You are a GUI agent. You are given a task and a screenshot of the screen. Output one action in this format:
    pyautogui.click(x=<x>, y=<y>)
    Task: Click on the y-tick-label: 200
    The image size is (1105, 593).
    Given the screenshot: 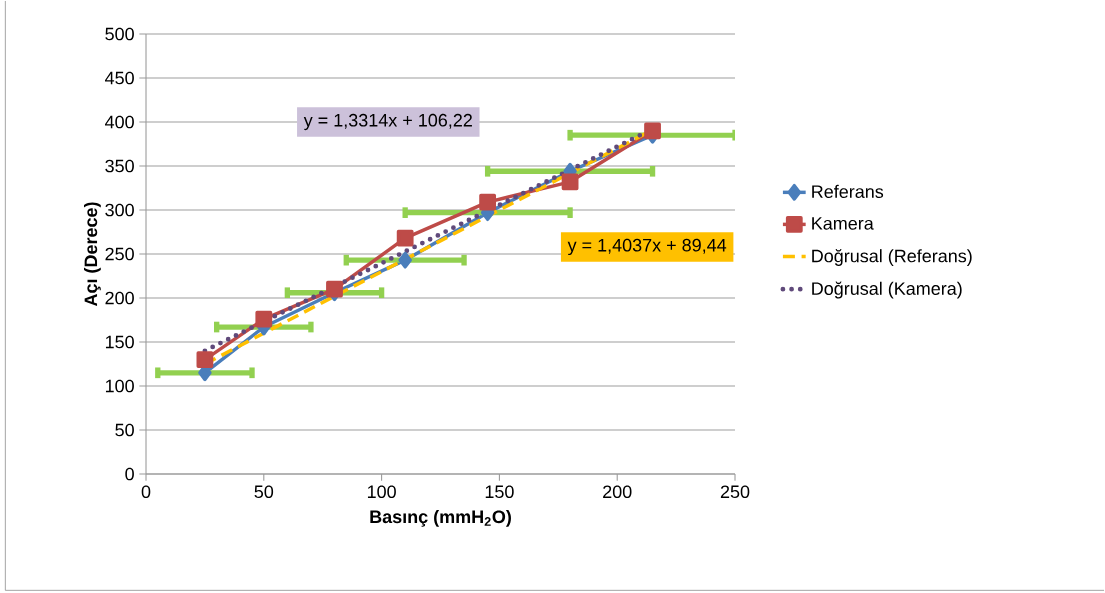 What is the action you would take?
    pyautogui.click(x=119, y=298)
    